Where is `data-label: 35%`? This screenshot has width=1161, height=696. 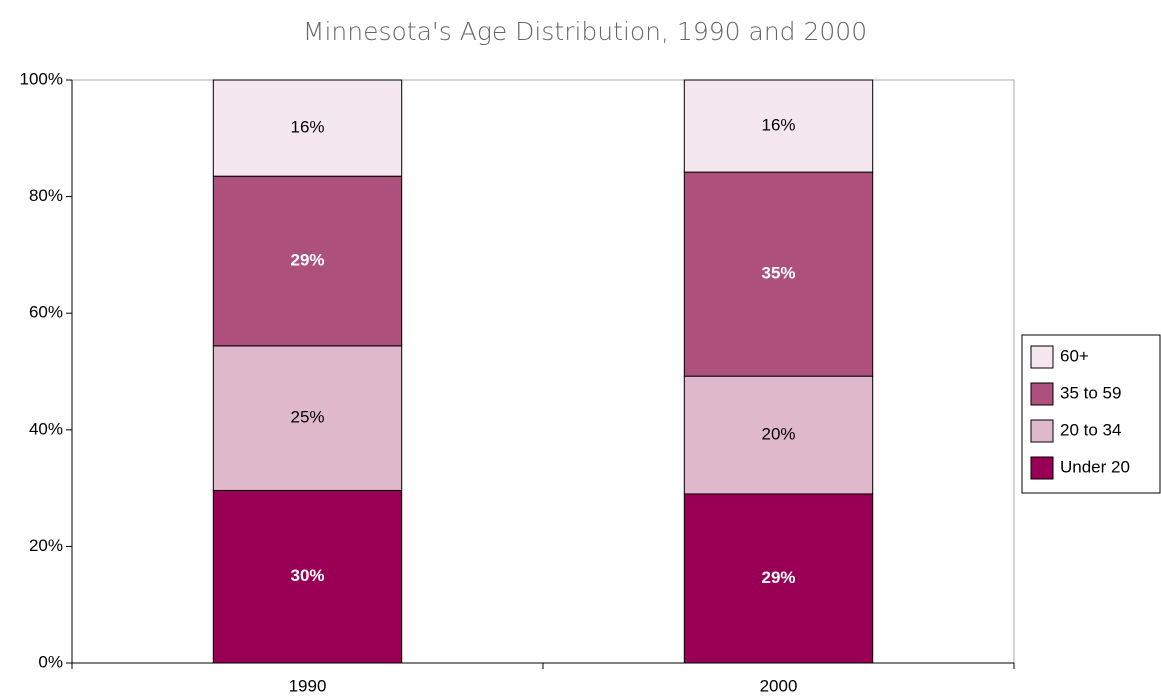 data-label: 35% is located at coordinates (778, 273).